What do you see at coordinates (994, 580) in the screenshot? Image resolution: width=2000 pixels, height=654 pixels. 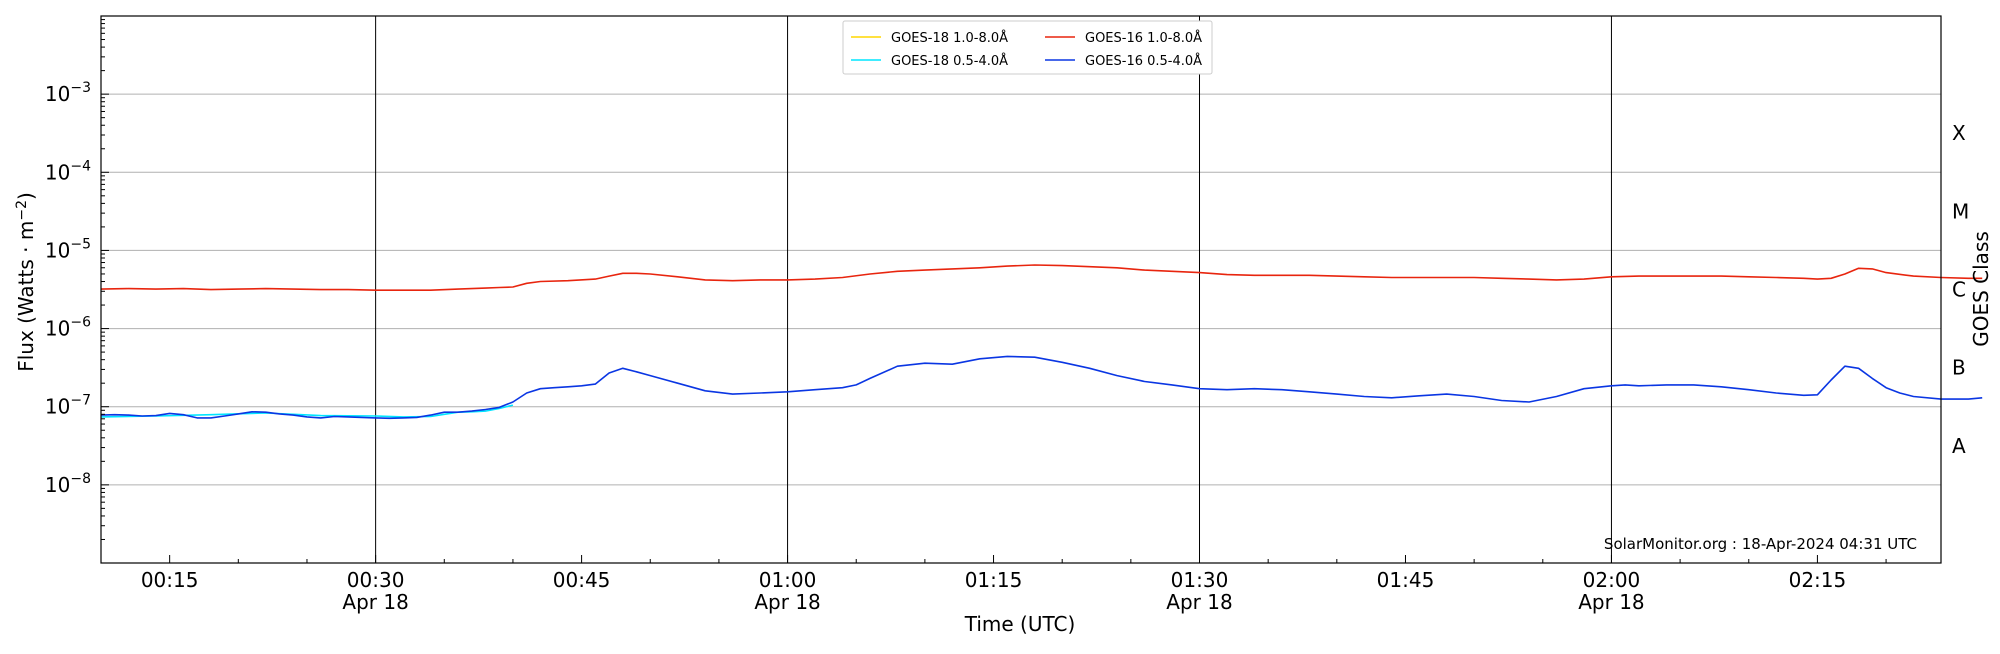 I see `x-tick-label: 01:15` at bounding box center [994, 580].